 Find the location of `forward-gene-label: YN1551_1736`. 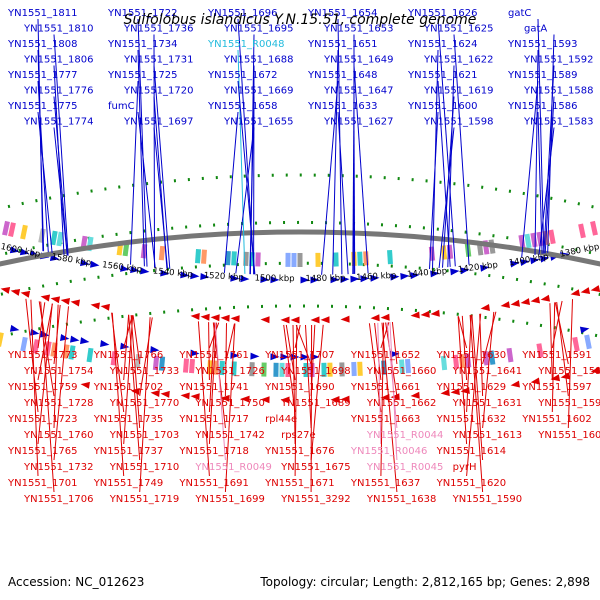

forward-gene-label: YN1551_1736 is located at coordinates (158, 29).